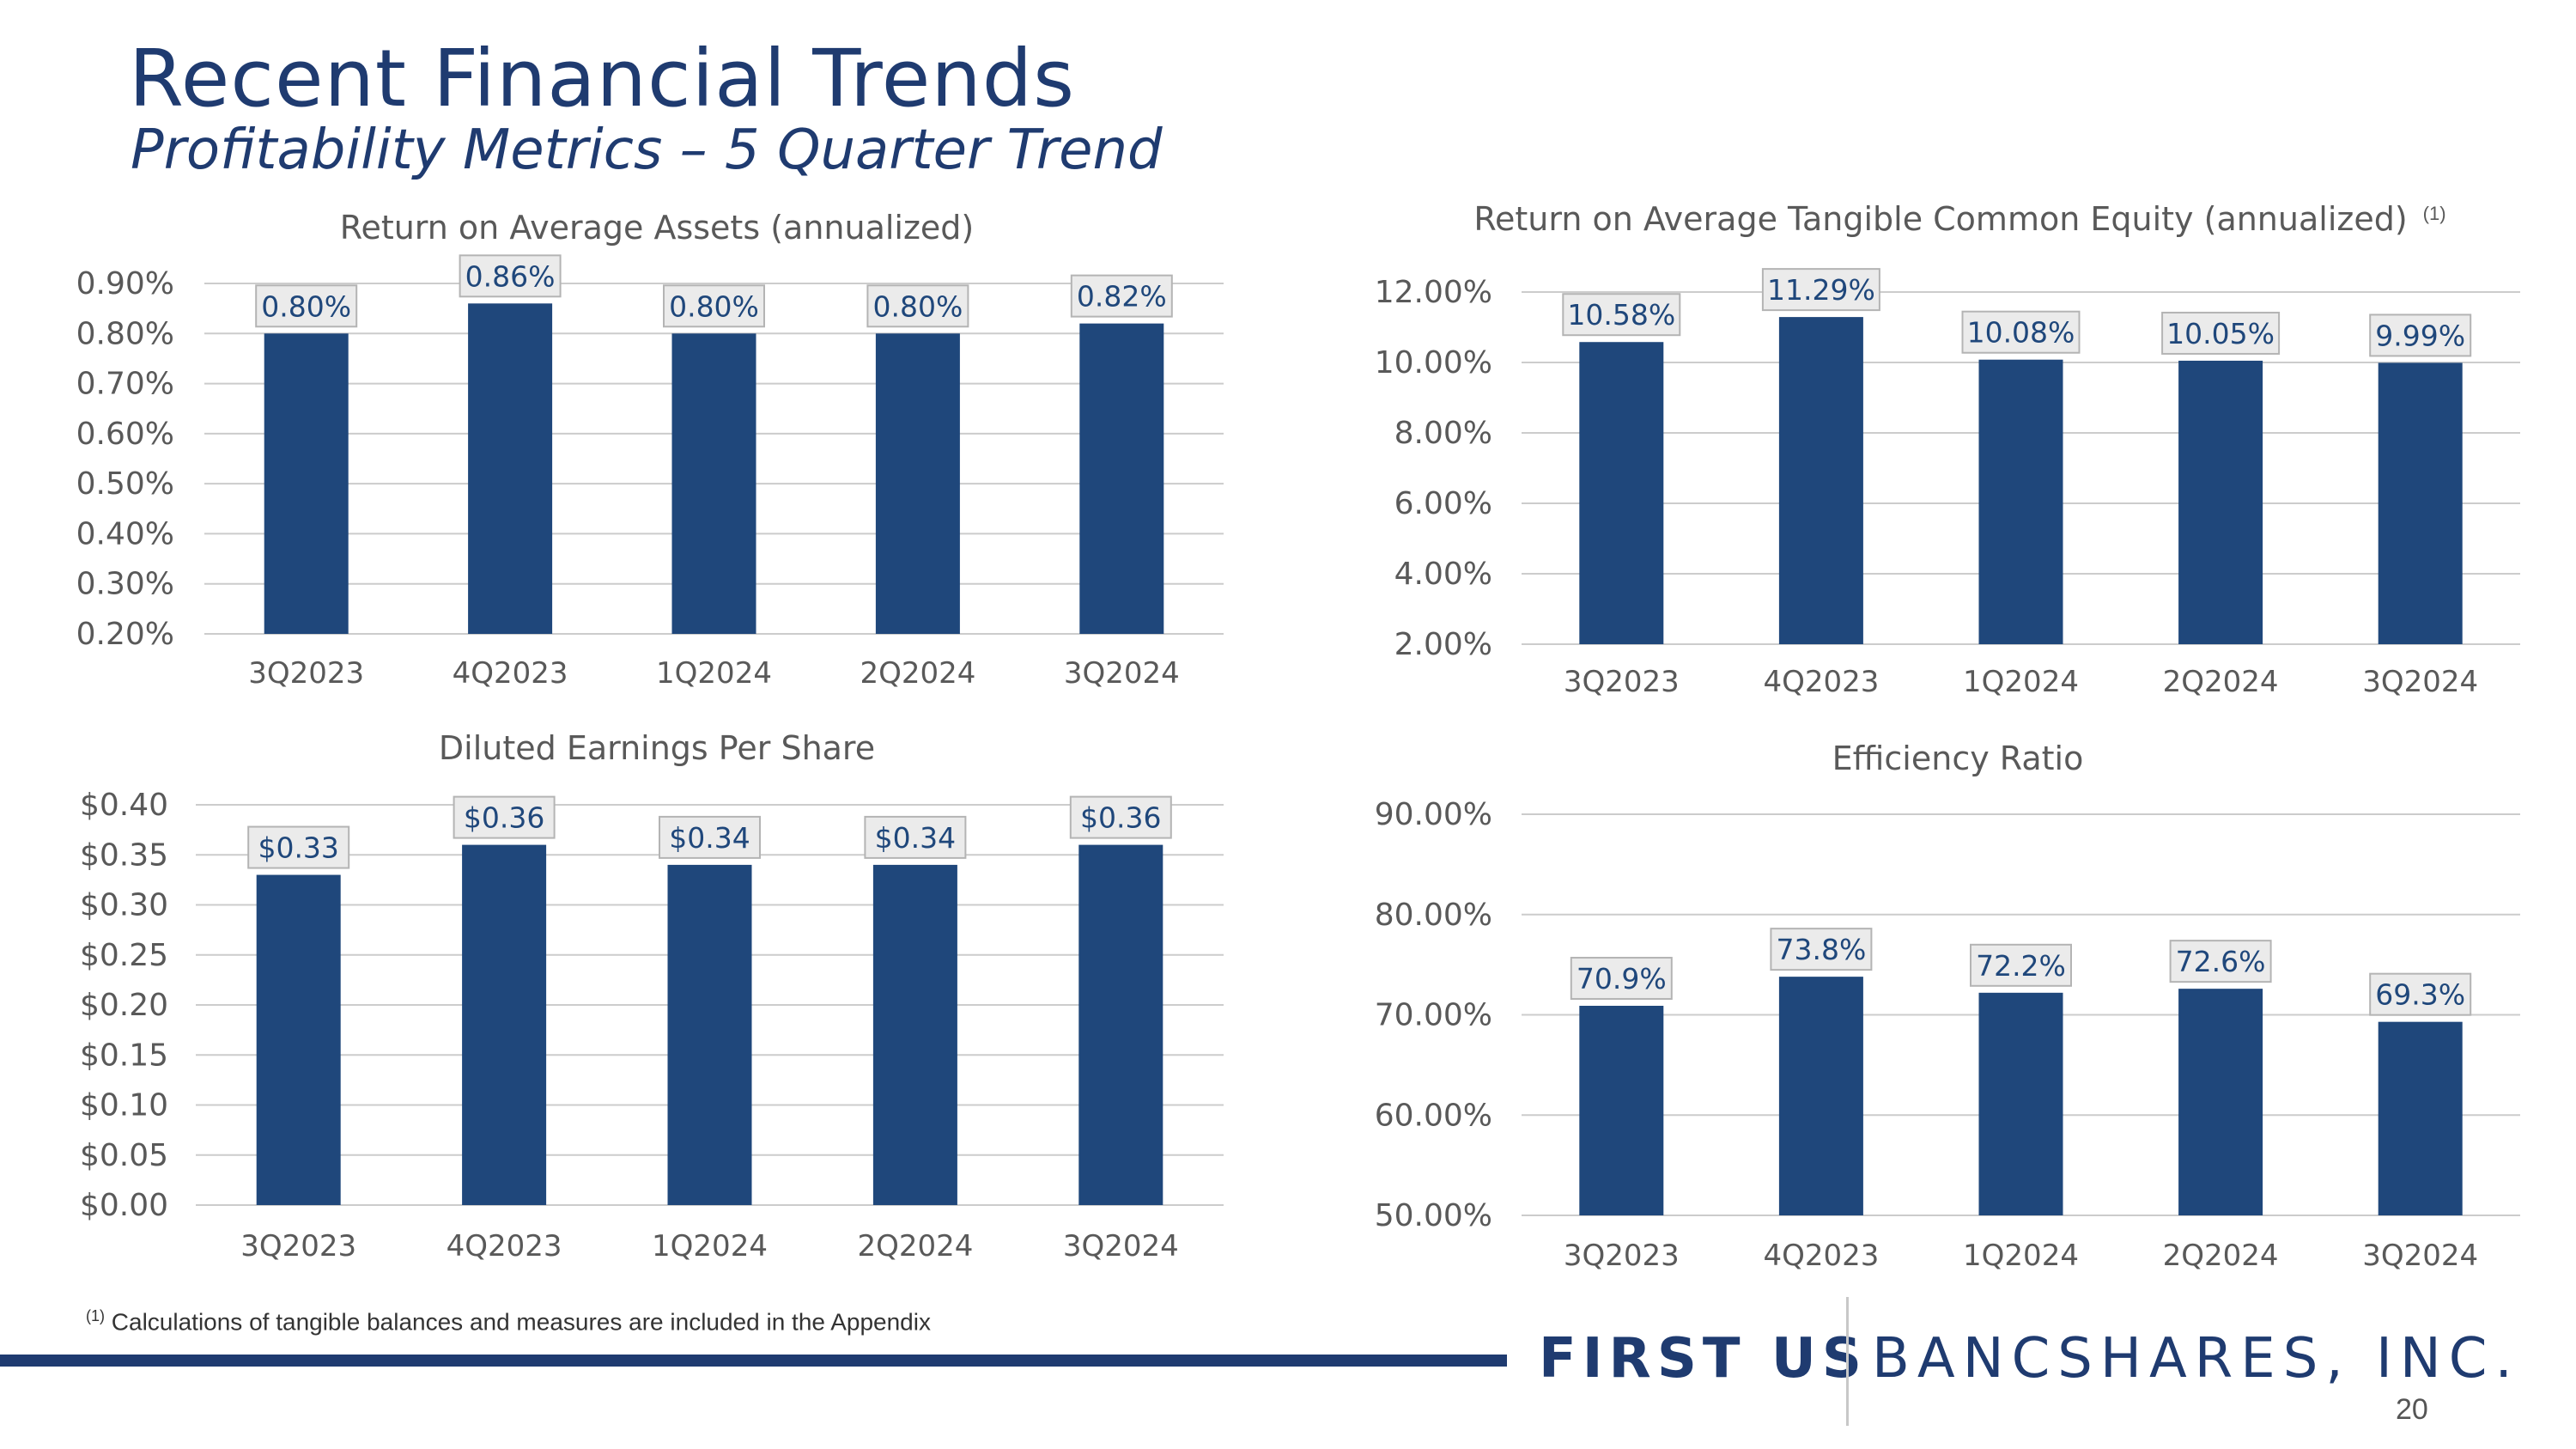  Describe the element at coordinates (125, 333) in the screenshot. I see `y-tick-label: 0.80%` at that location.